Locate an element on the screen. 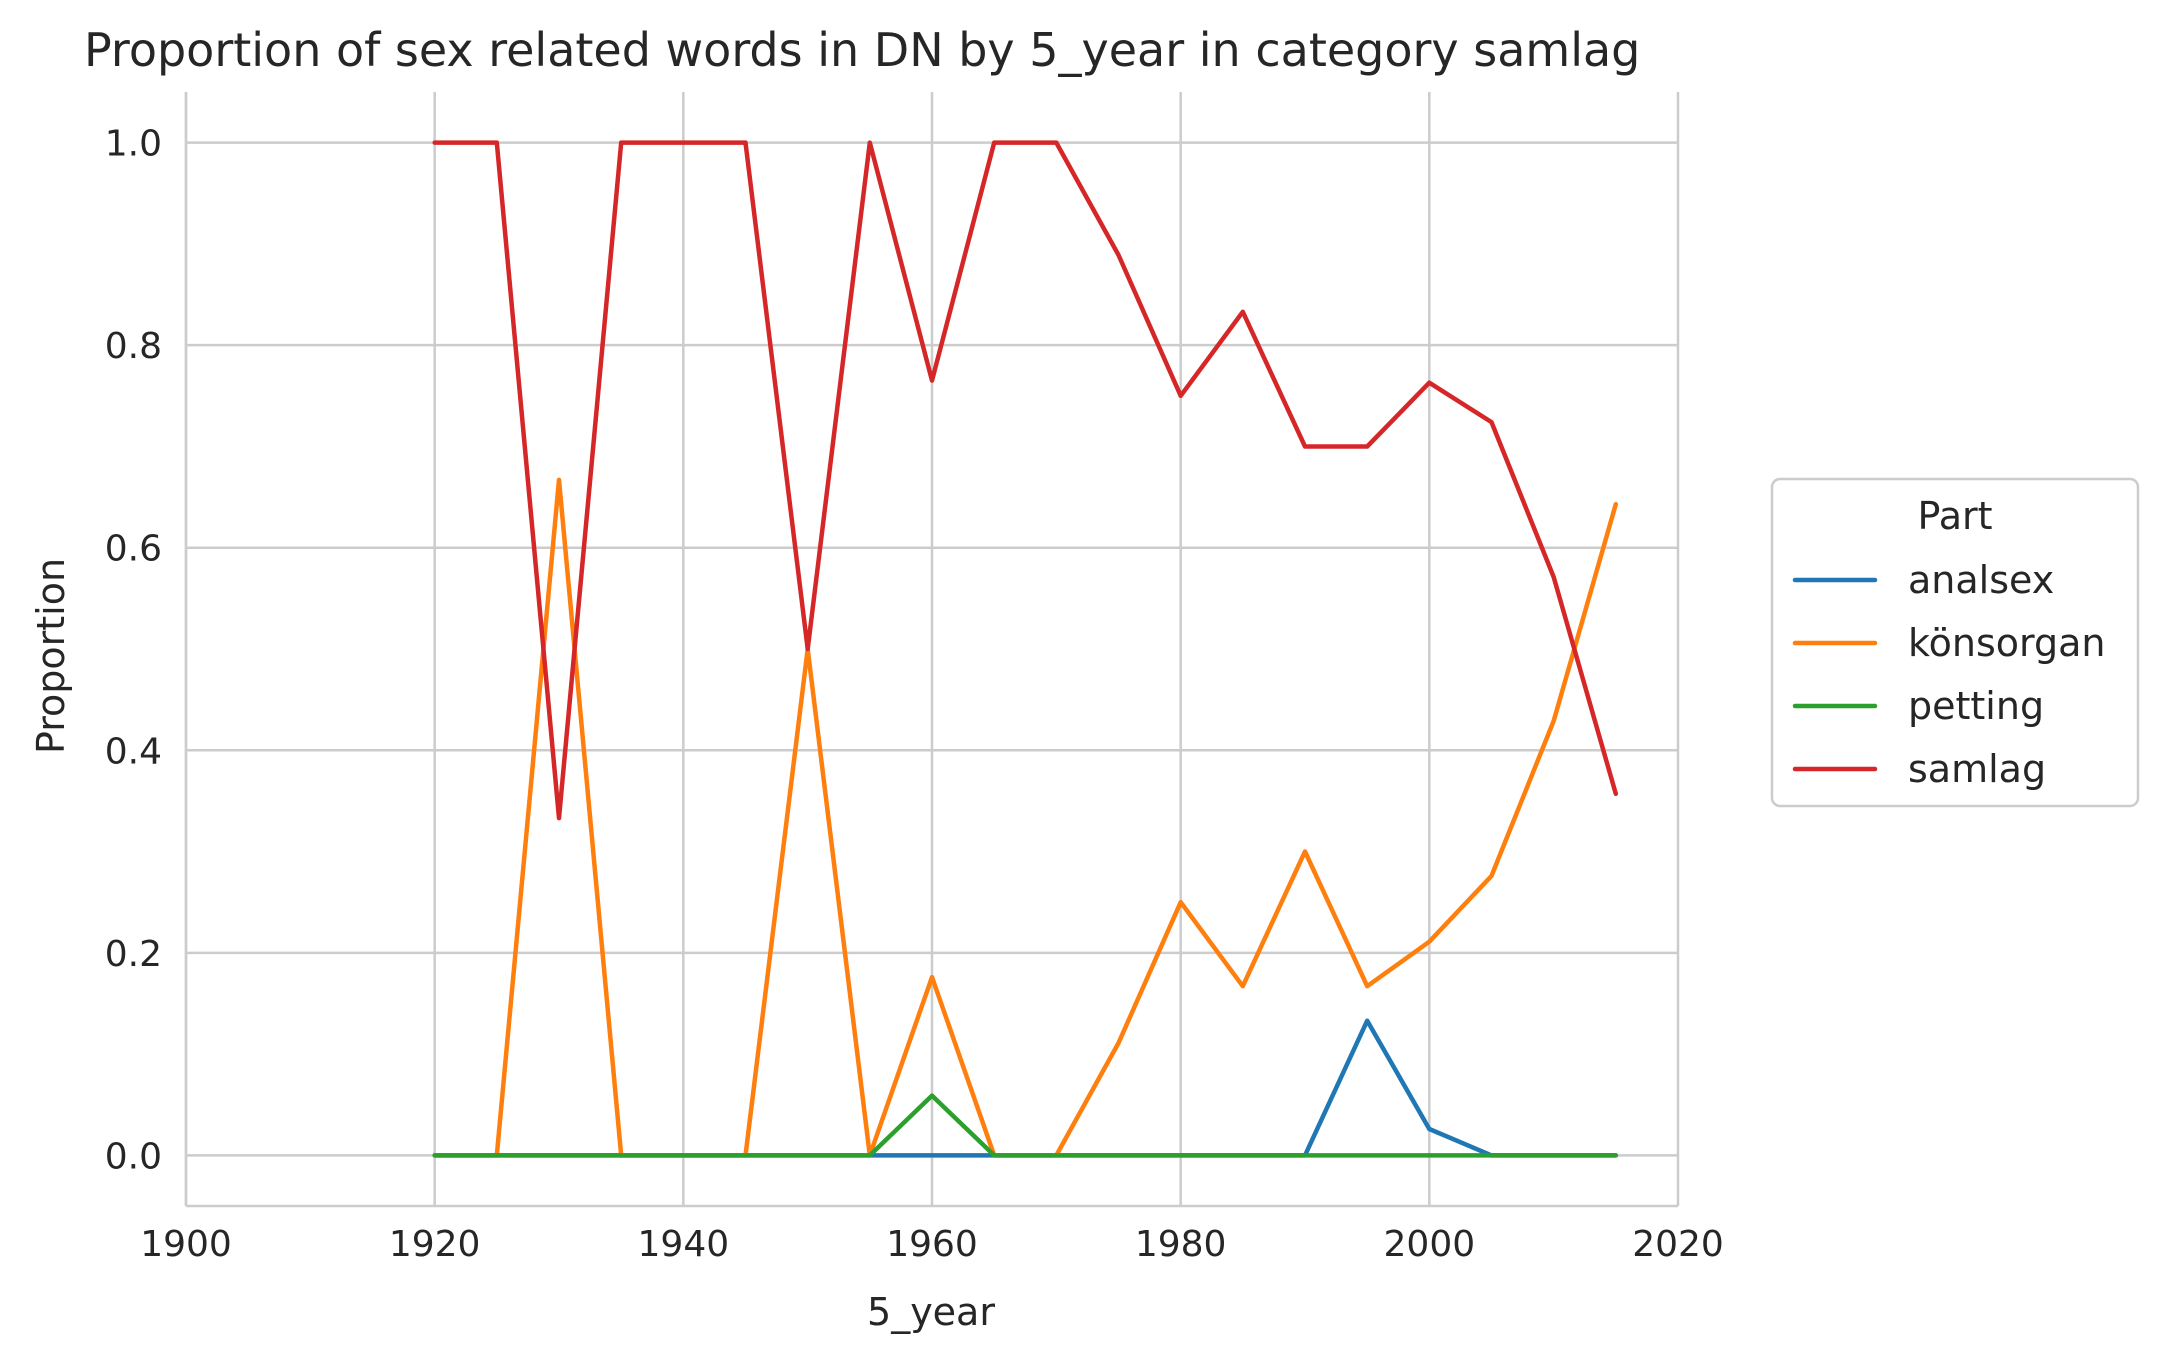 The width and height of the screenshot is (2161, 1361). y-tick-label: 0.4 is located at coordinates (133, 751).